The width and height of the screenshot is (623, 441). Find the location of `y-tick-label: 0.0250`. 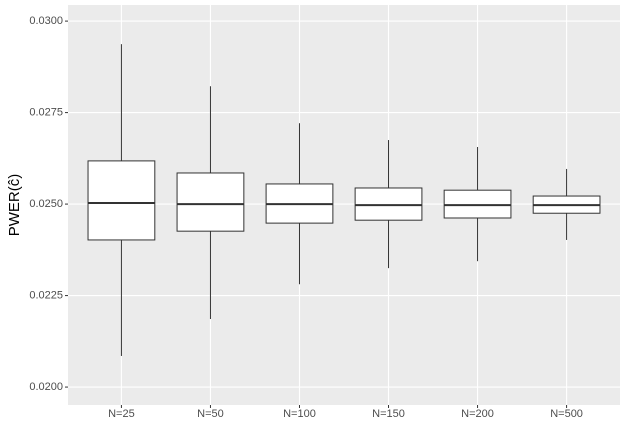

y-tick-label: 0.0250 is located at coordinates (46, 204).